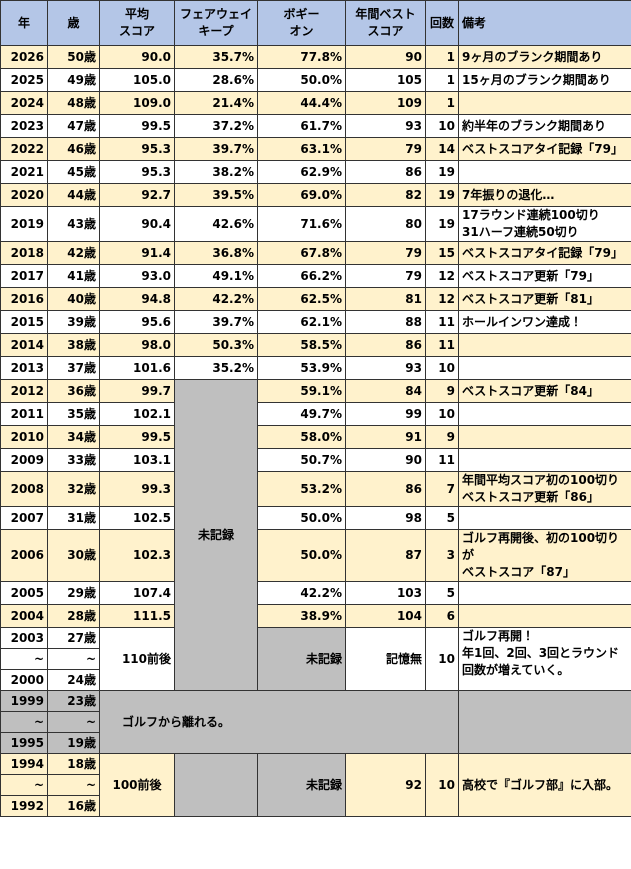  I want to click on bogey-on: 66.2%, so click(301, 276).